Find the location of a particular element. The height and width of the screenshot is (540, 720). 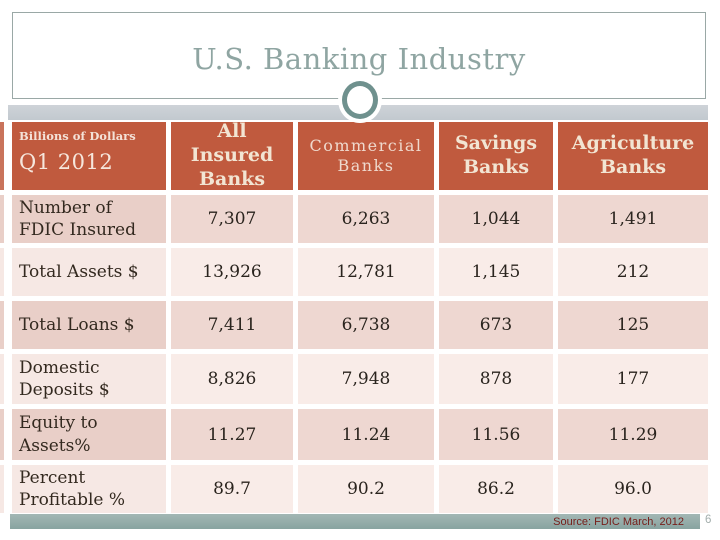

table-cell: 212 is located at coordinates (633, 272).